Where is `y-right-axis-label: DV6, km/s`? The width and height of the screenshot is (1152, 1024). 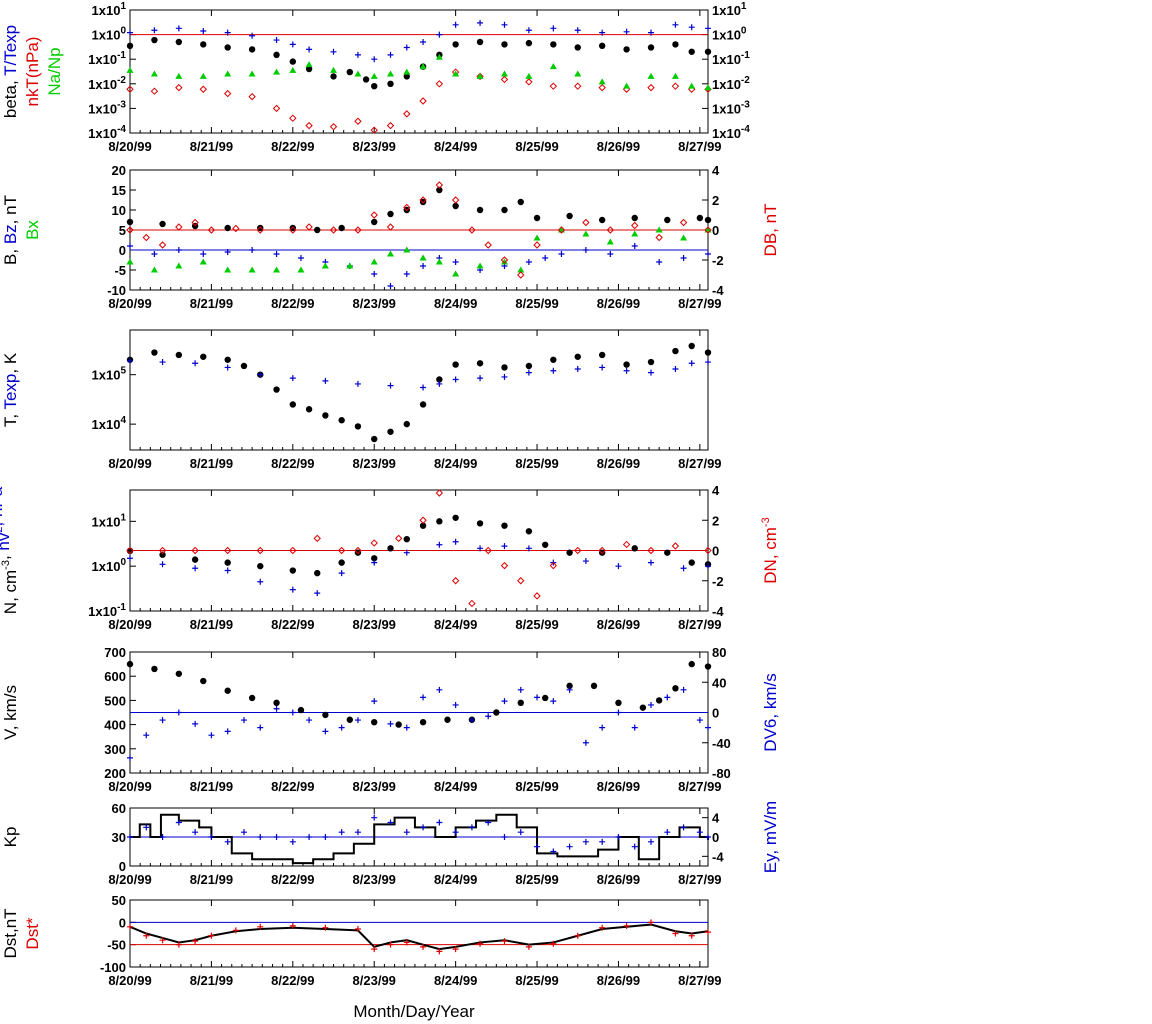 y-right-axis-label: DV6, km/s is located at coordinates (770, 712).